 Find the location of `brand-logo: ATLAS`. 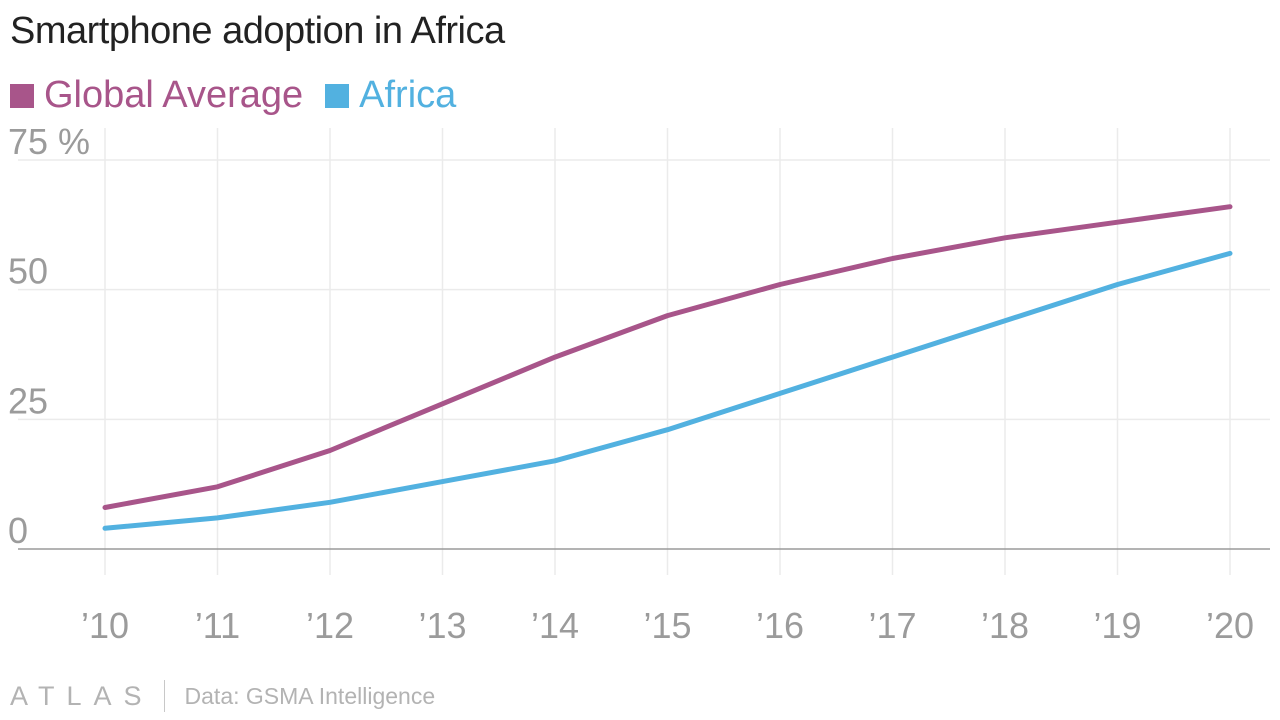

brand-logo: ATLAS is located at coordinates (82, 695).